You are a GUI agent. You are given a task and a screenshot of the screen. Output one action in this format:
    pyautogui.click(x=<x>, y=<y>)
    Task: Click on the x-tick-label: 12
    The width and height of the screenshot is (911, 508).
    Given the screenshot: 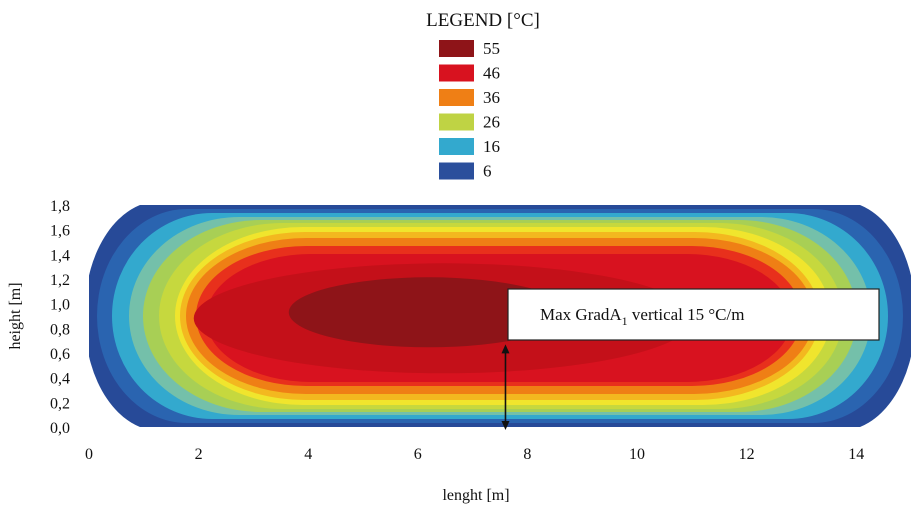 What is the action you would take?
    pyautogui.click(x=747, y=454)
    